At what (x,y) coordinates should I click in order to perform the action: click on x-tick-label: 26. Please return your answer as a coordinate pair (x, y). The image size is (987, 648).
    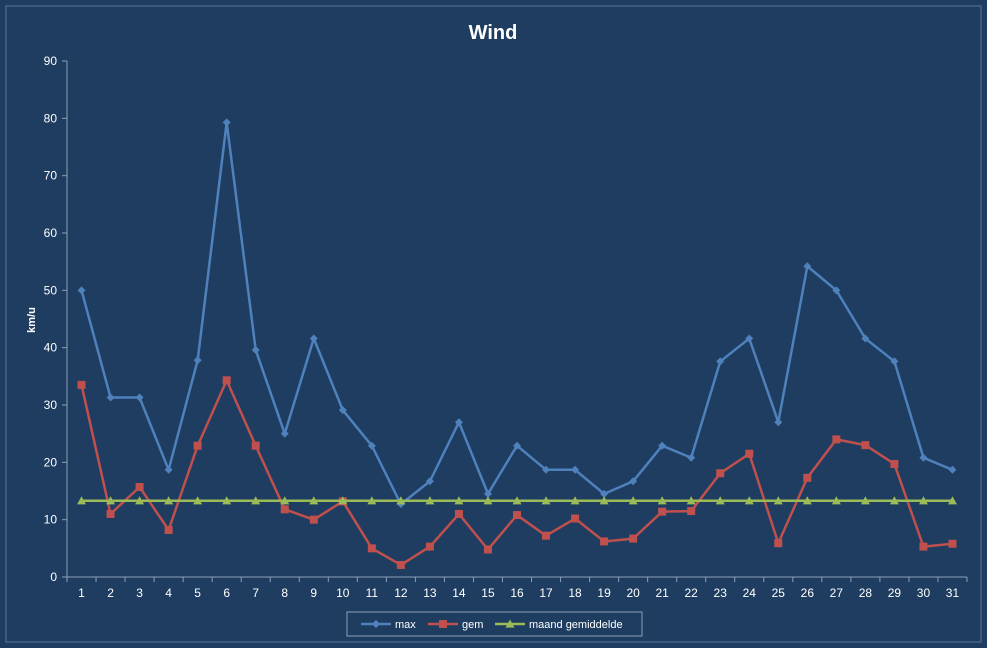
    Looking at the image, I should click on (808, 593).